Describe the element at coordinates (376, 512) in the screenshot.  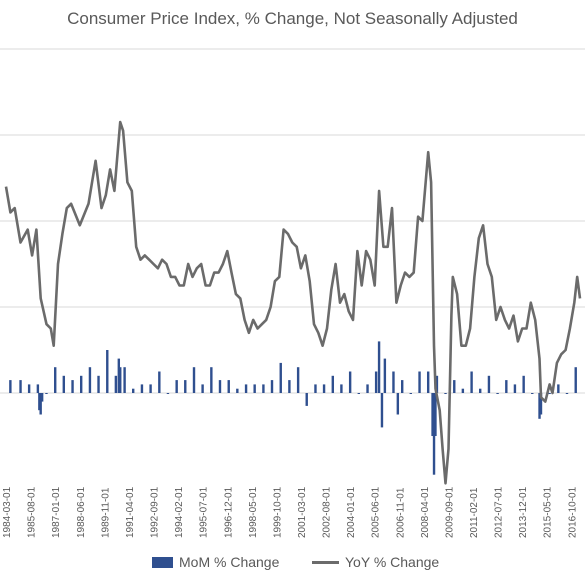
I see `x-tick-label: 2005-06-01` at that location.